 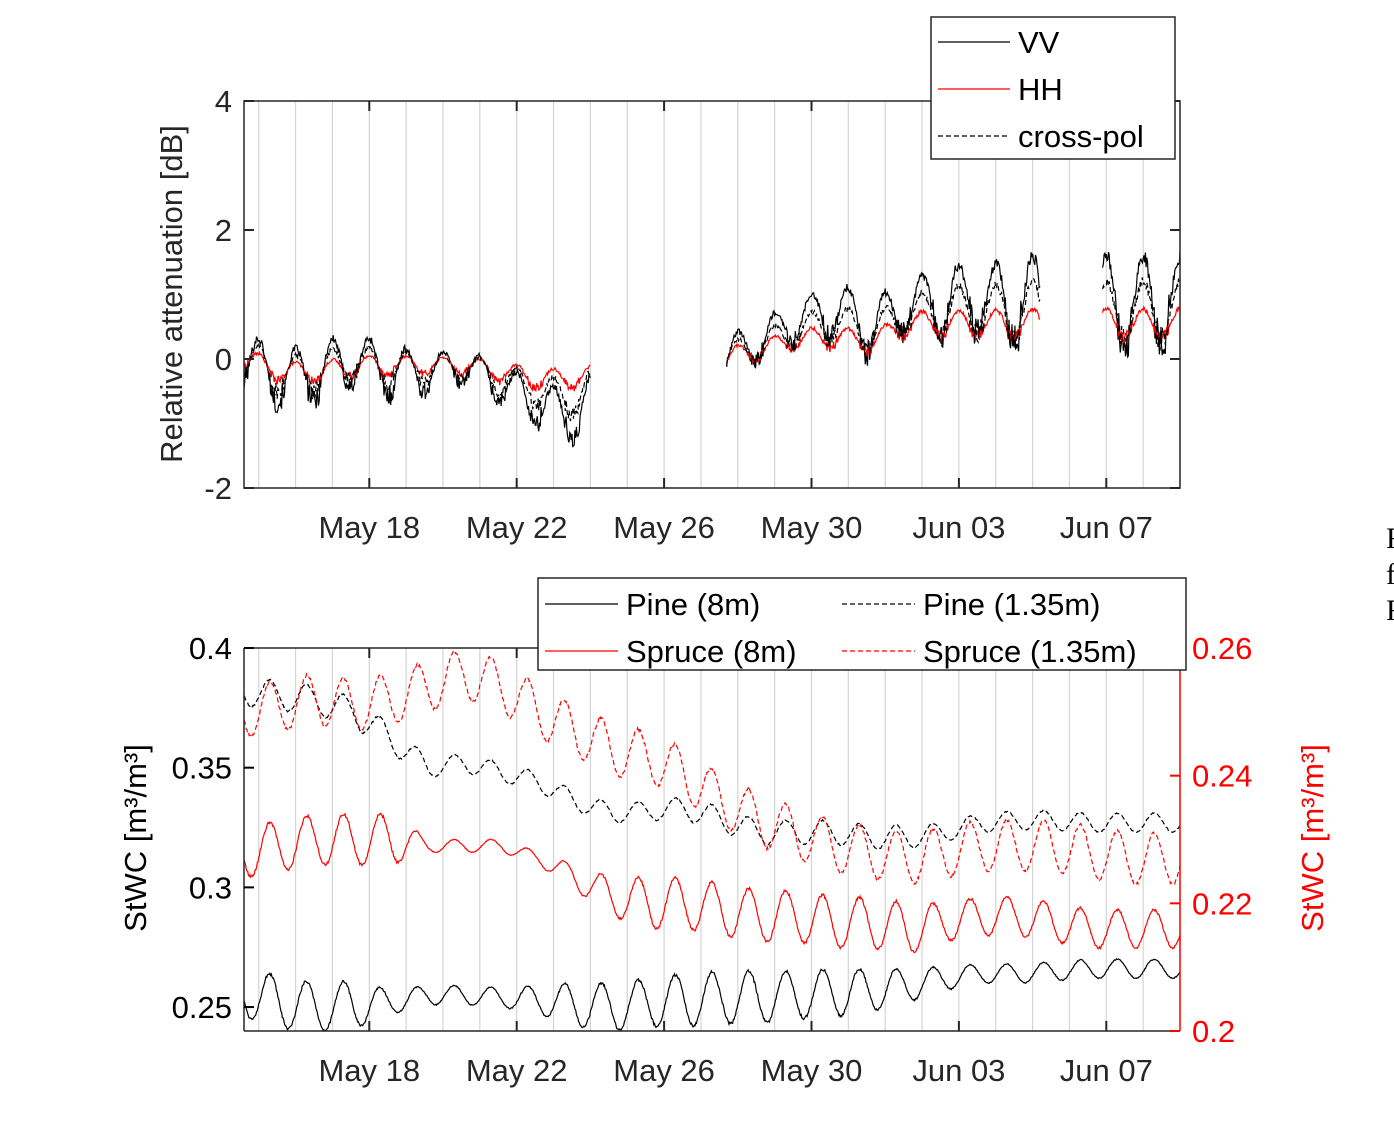 What do you see at coordinates (1081, 136) in the screenshot?
I see `legend-label: cross-pol` at bounding box center [1081, 136].